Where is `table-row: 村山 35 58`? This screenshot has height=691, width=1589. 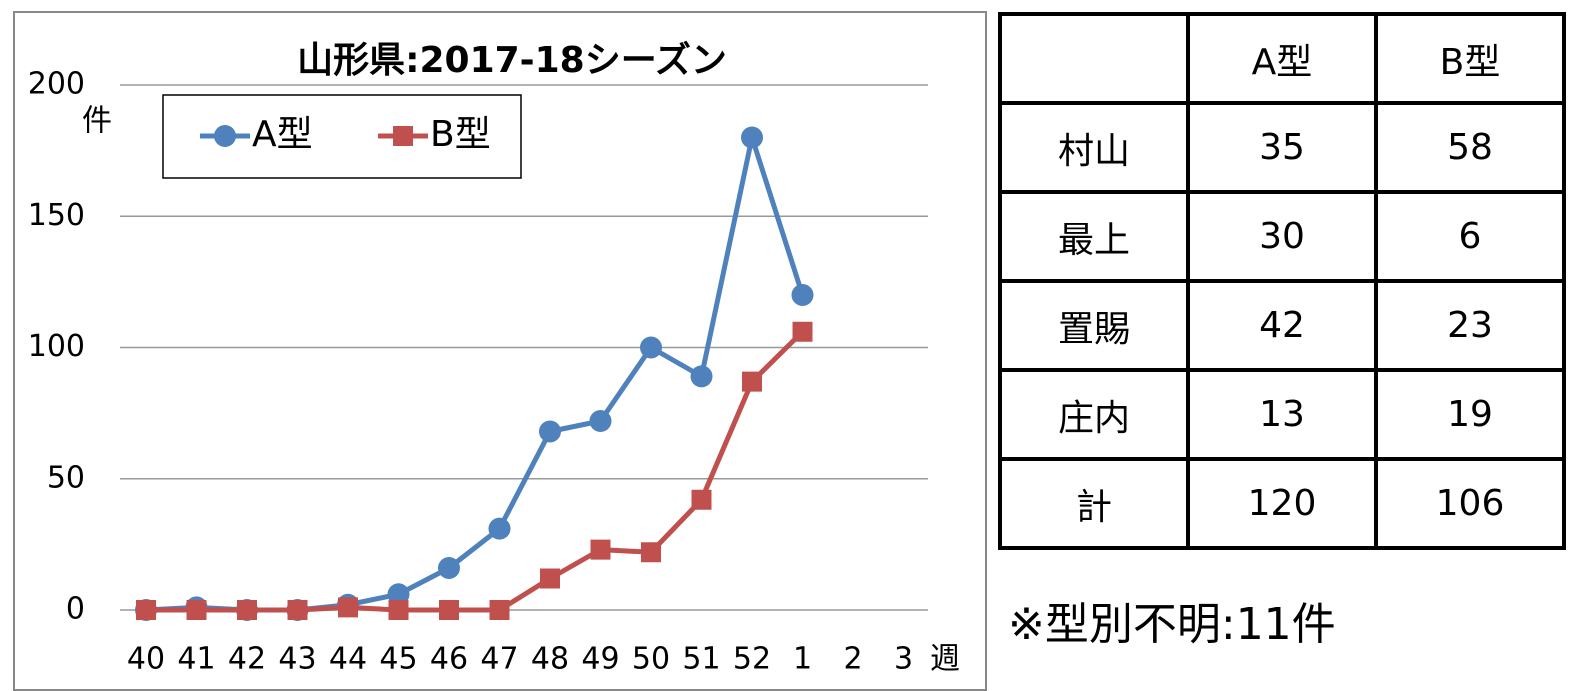 table-row: 村山 35 58 is located at coordinates (1282, 147).